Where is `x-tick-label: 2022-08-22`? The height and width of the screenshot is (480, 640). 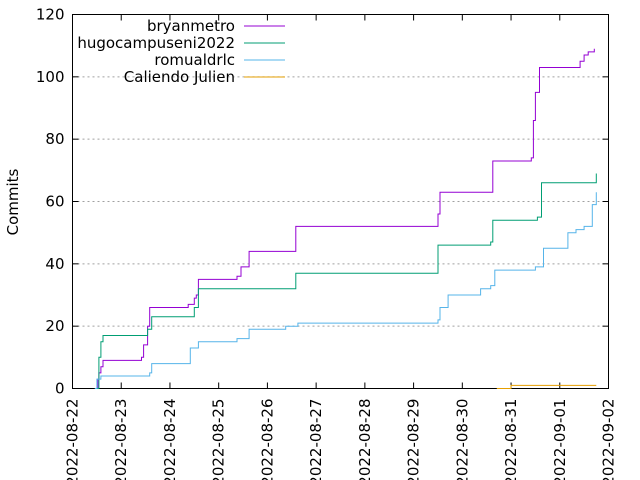 x-tick-label: 2022-08-22 is located at coordinates (73, 439).